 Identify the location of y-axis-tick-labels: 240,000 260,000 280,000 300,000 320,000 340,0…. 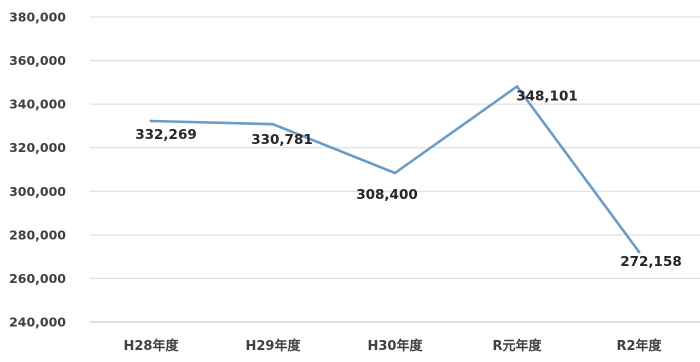
(37, 170).